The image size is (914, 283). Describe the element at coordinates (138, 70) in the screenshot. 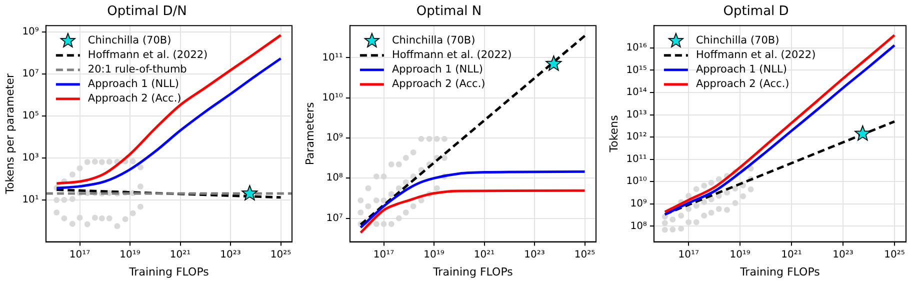

I see `legend-label: 20:1 rule-of-thumb` at that location.